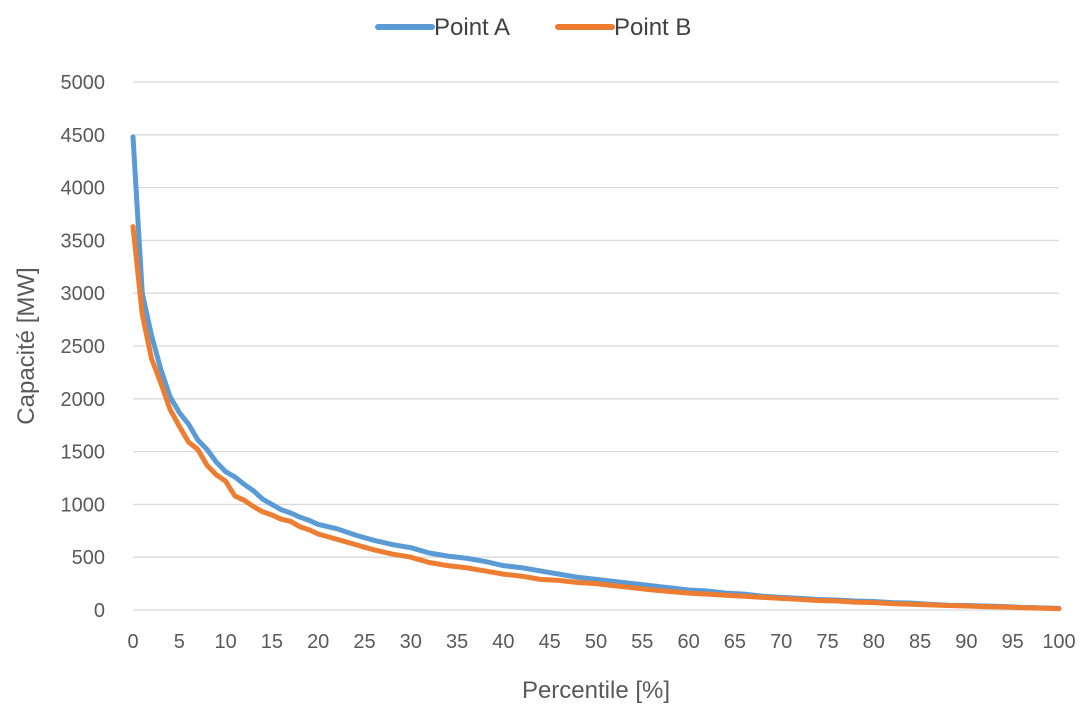 This screenshot has height=705, width=1081. Describe the element at coordinates (83, 400) in the screenshot. I see `y-tick-label: 2000` at that location.